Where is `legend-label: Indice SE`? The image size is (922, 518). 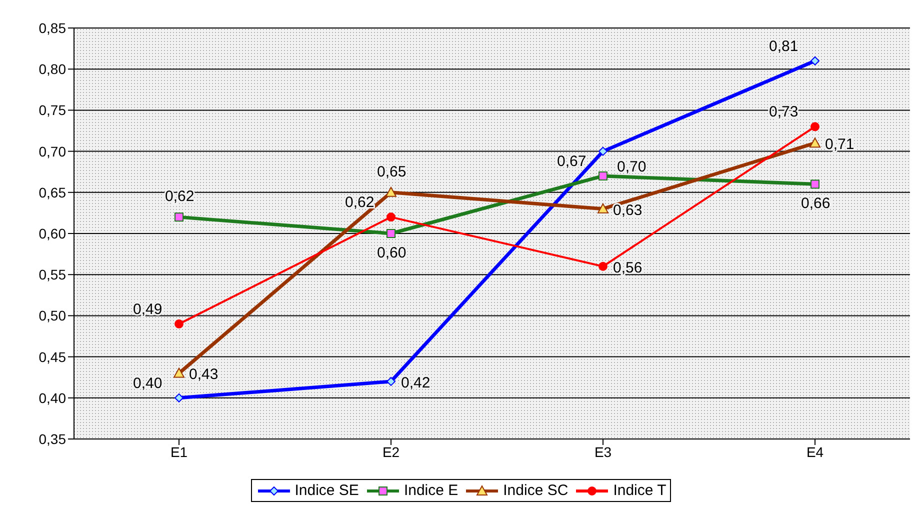
legend-label: Indice SE is located at coordinates (326, 490).